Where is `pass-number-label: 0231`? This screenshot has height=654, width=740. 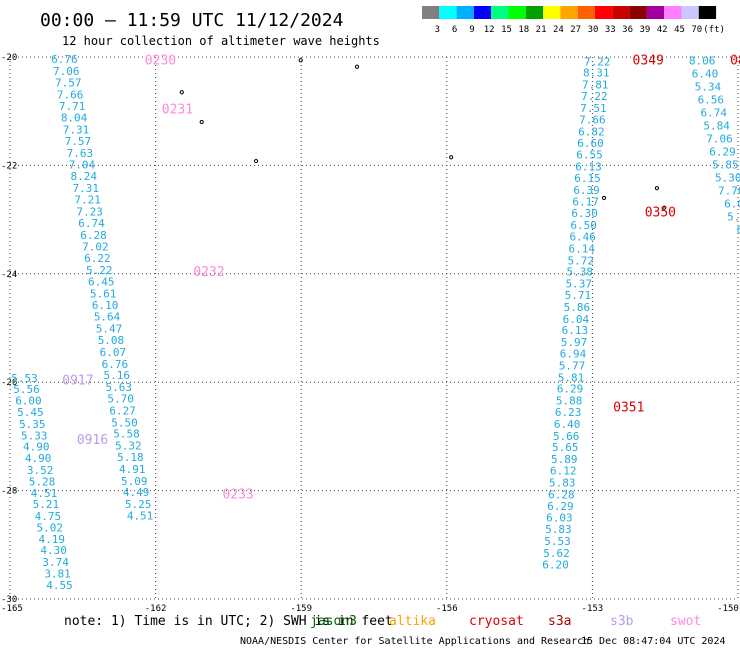
pass-number-label: 0231 is located at coordinates (177, 109).